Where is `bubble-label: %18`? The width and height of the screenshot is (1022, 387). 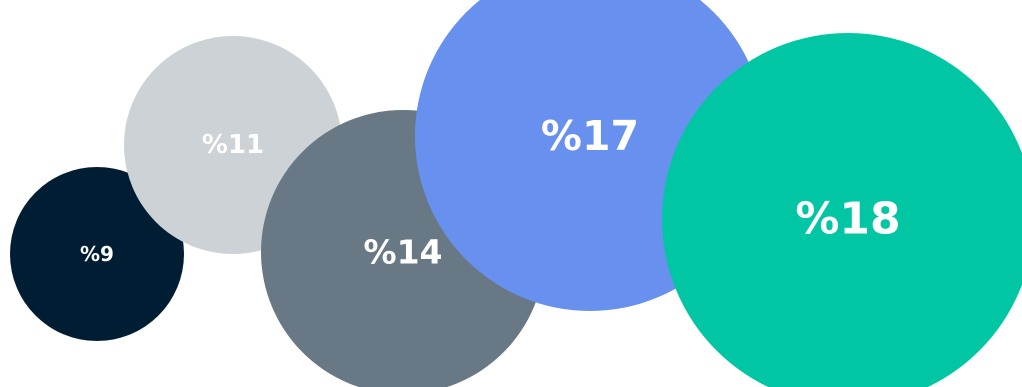
bubble-label: %18 is located at coordinates (847, 219).